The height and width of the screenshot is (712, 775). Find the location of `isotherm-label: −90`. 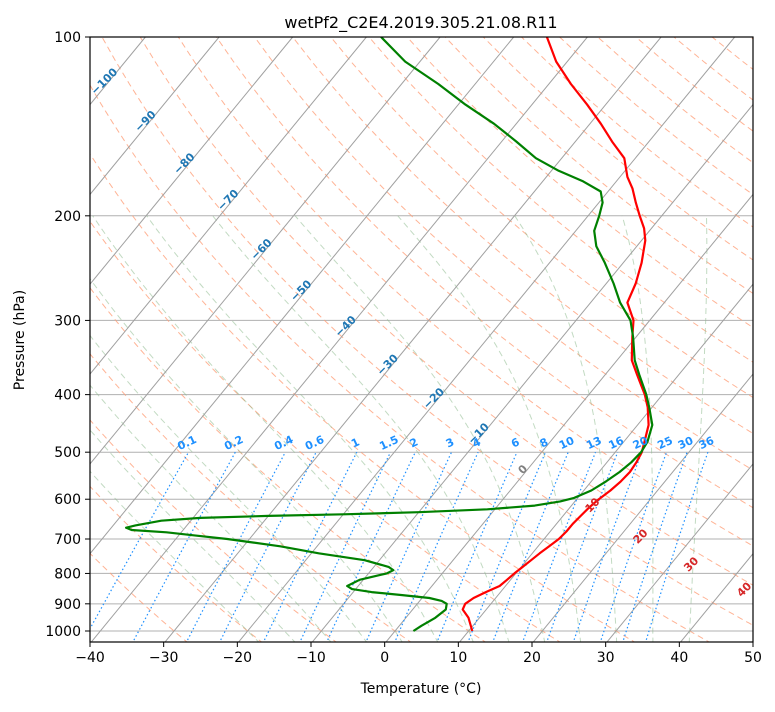

isotherm-label: −90 is located at coordinates (145, 121).